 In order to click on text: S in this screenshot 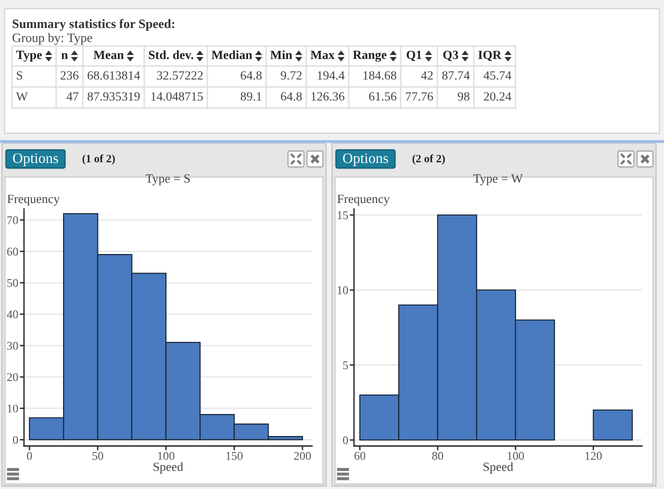, I will do `click(19, 75)`.